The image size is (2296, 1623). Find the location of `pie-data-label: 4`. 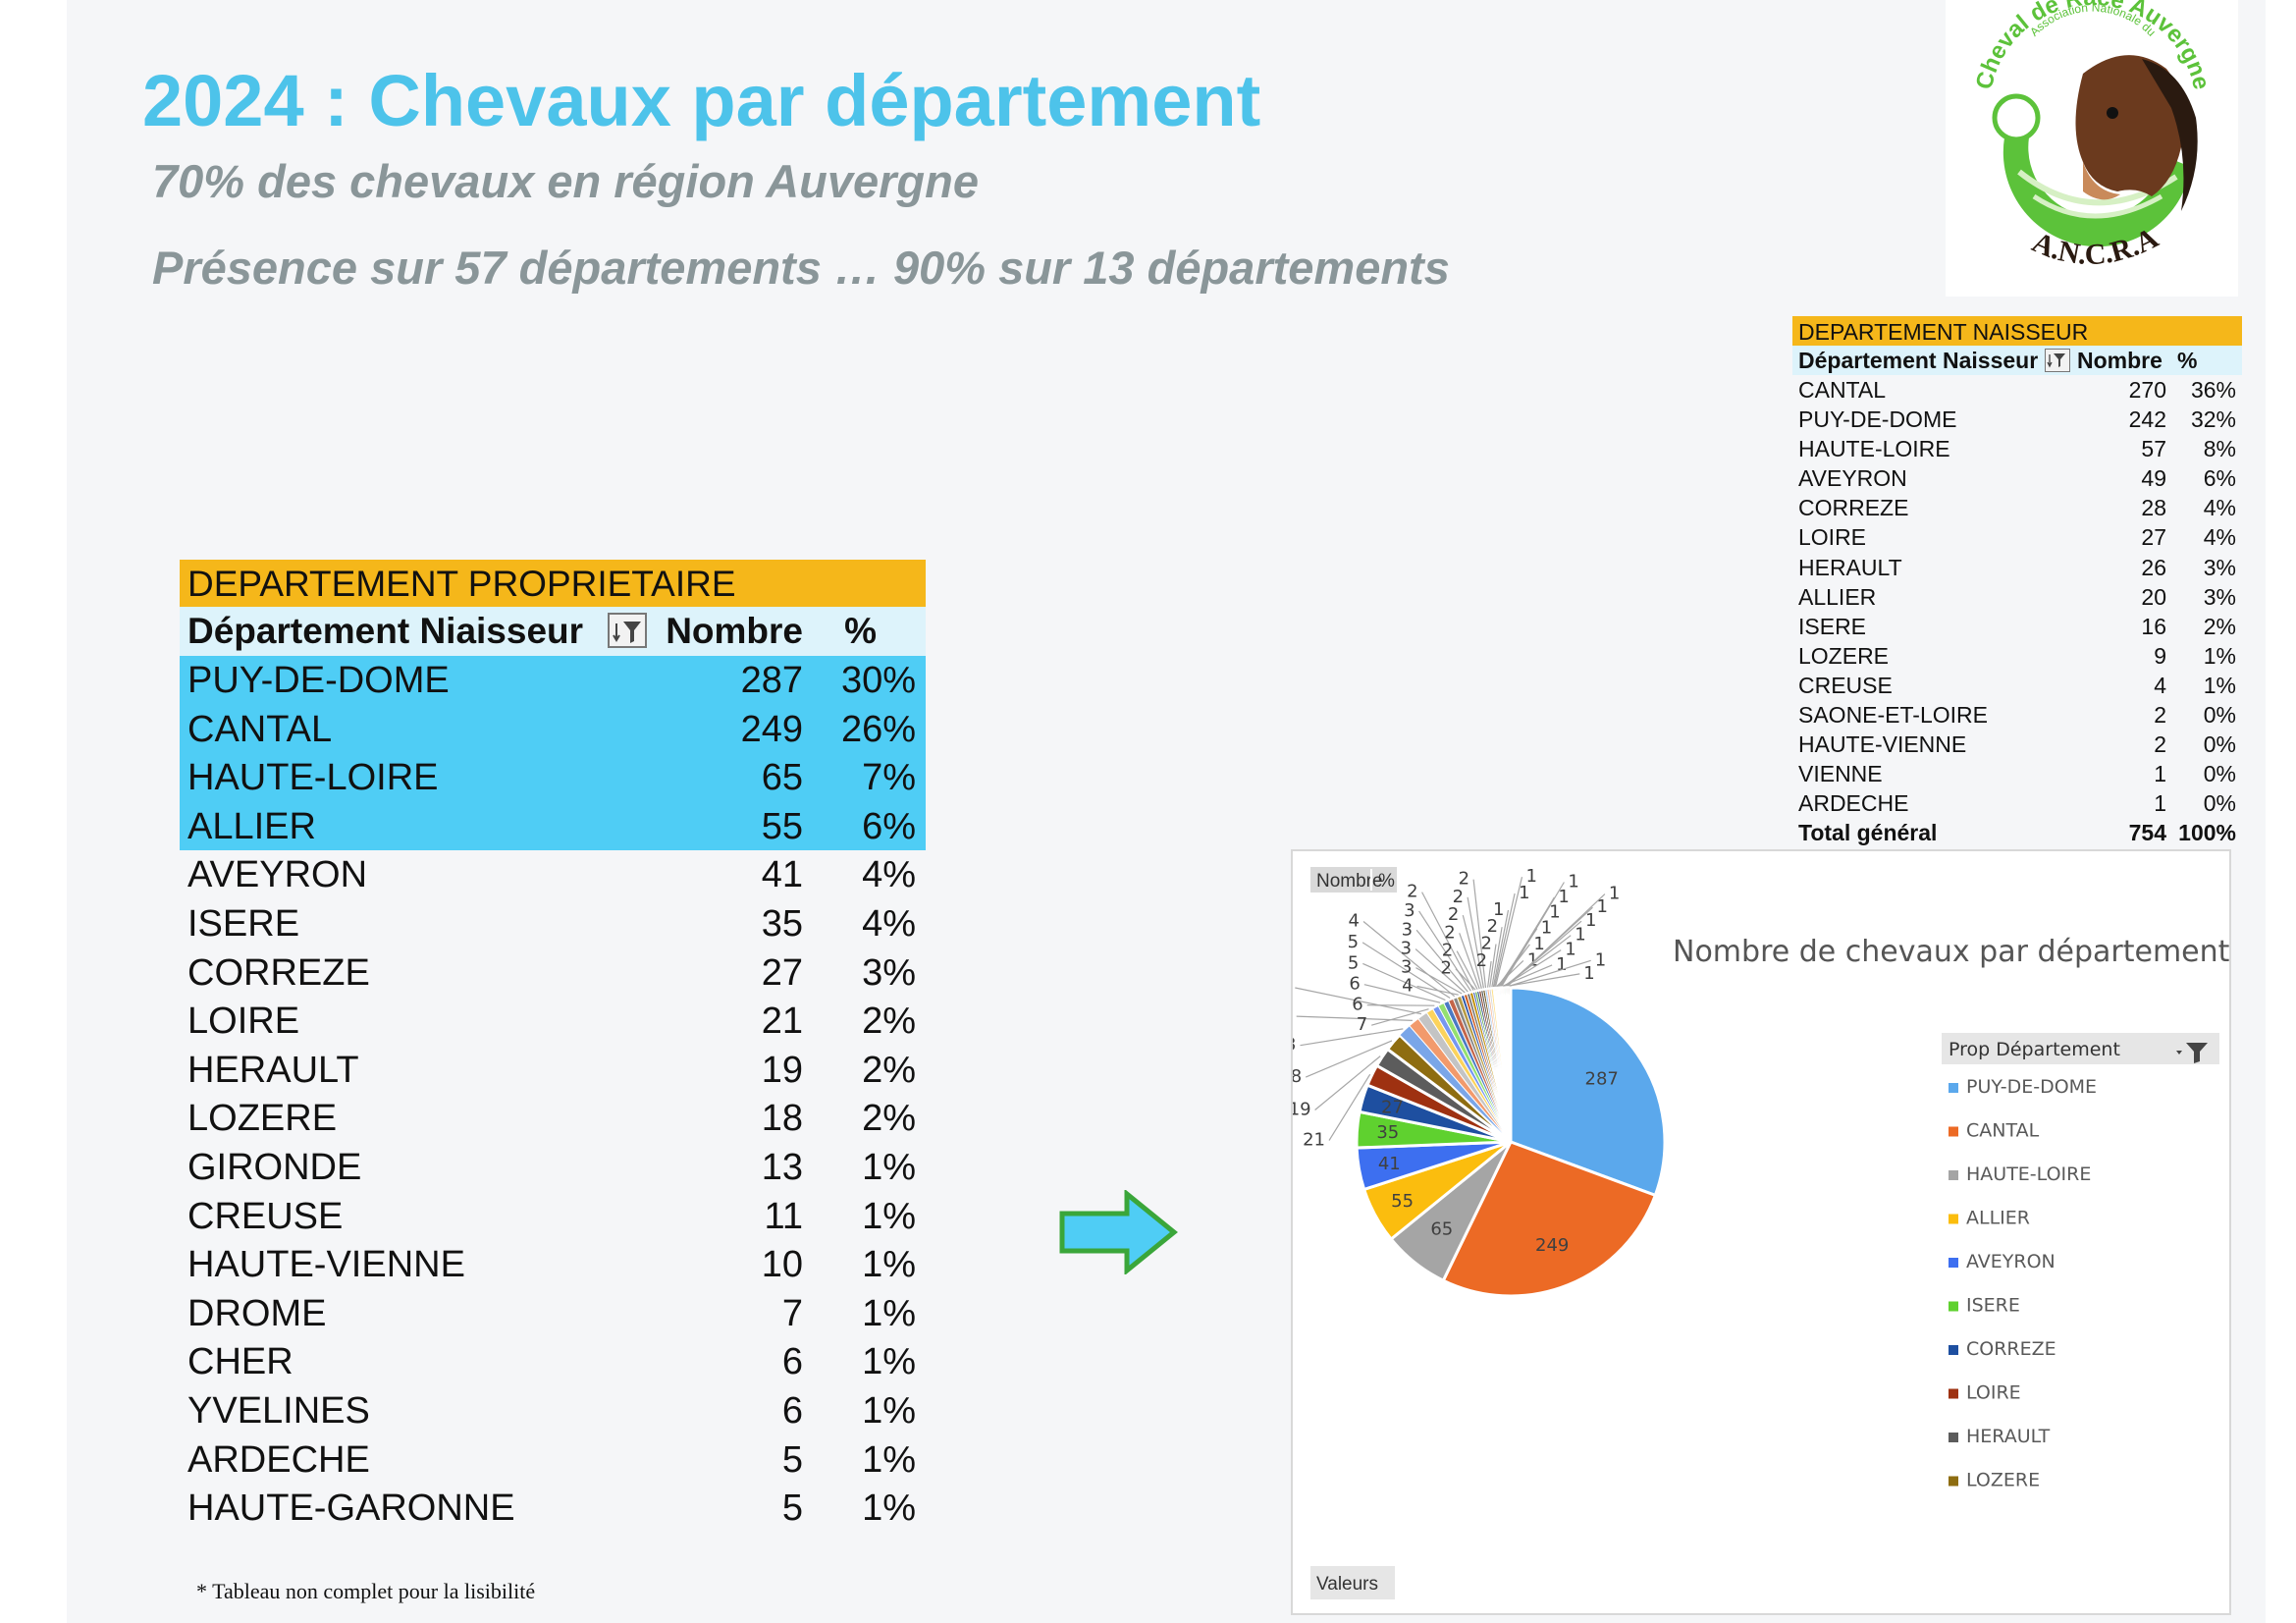

pie-data-label: 4 is located at coordinates (1407, 986).